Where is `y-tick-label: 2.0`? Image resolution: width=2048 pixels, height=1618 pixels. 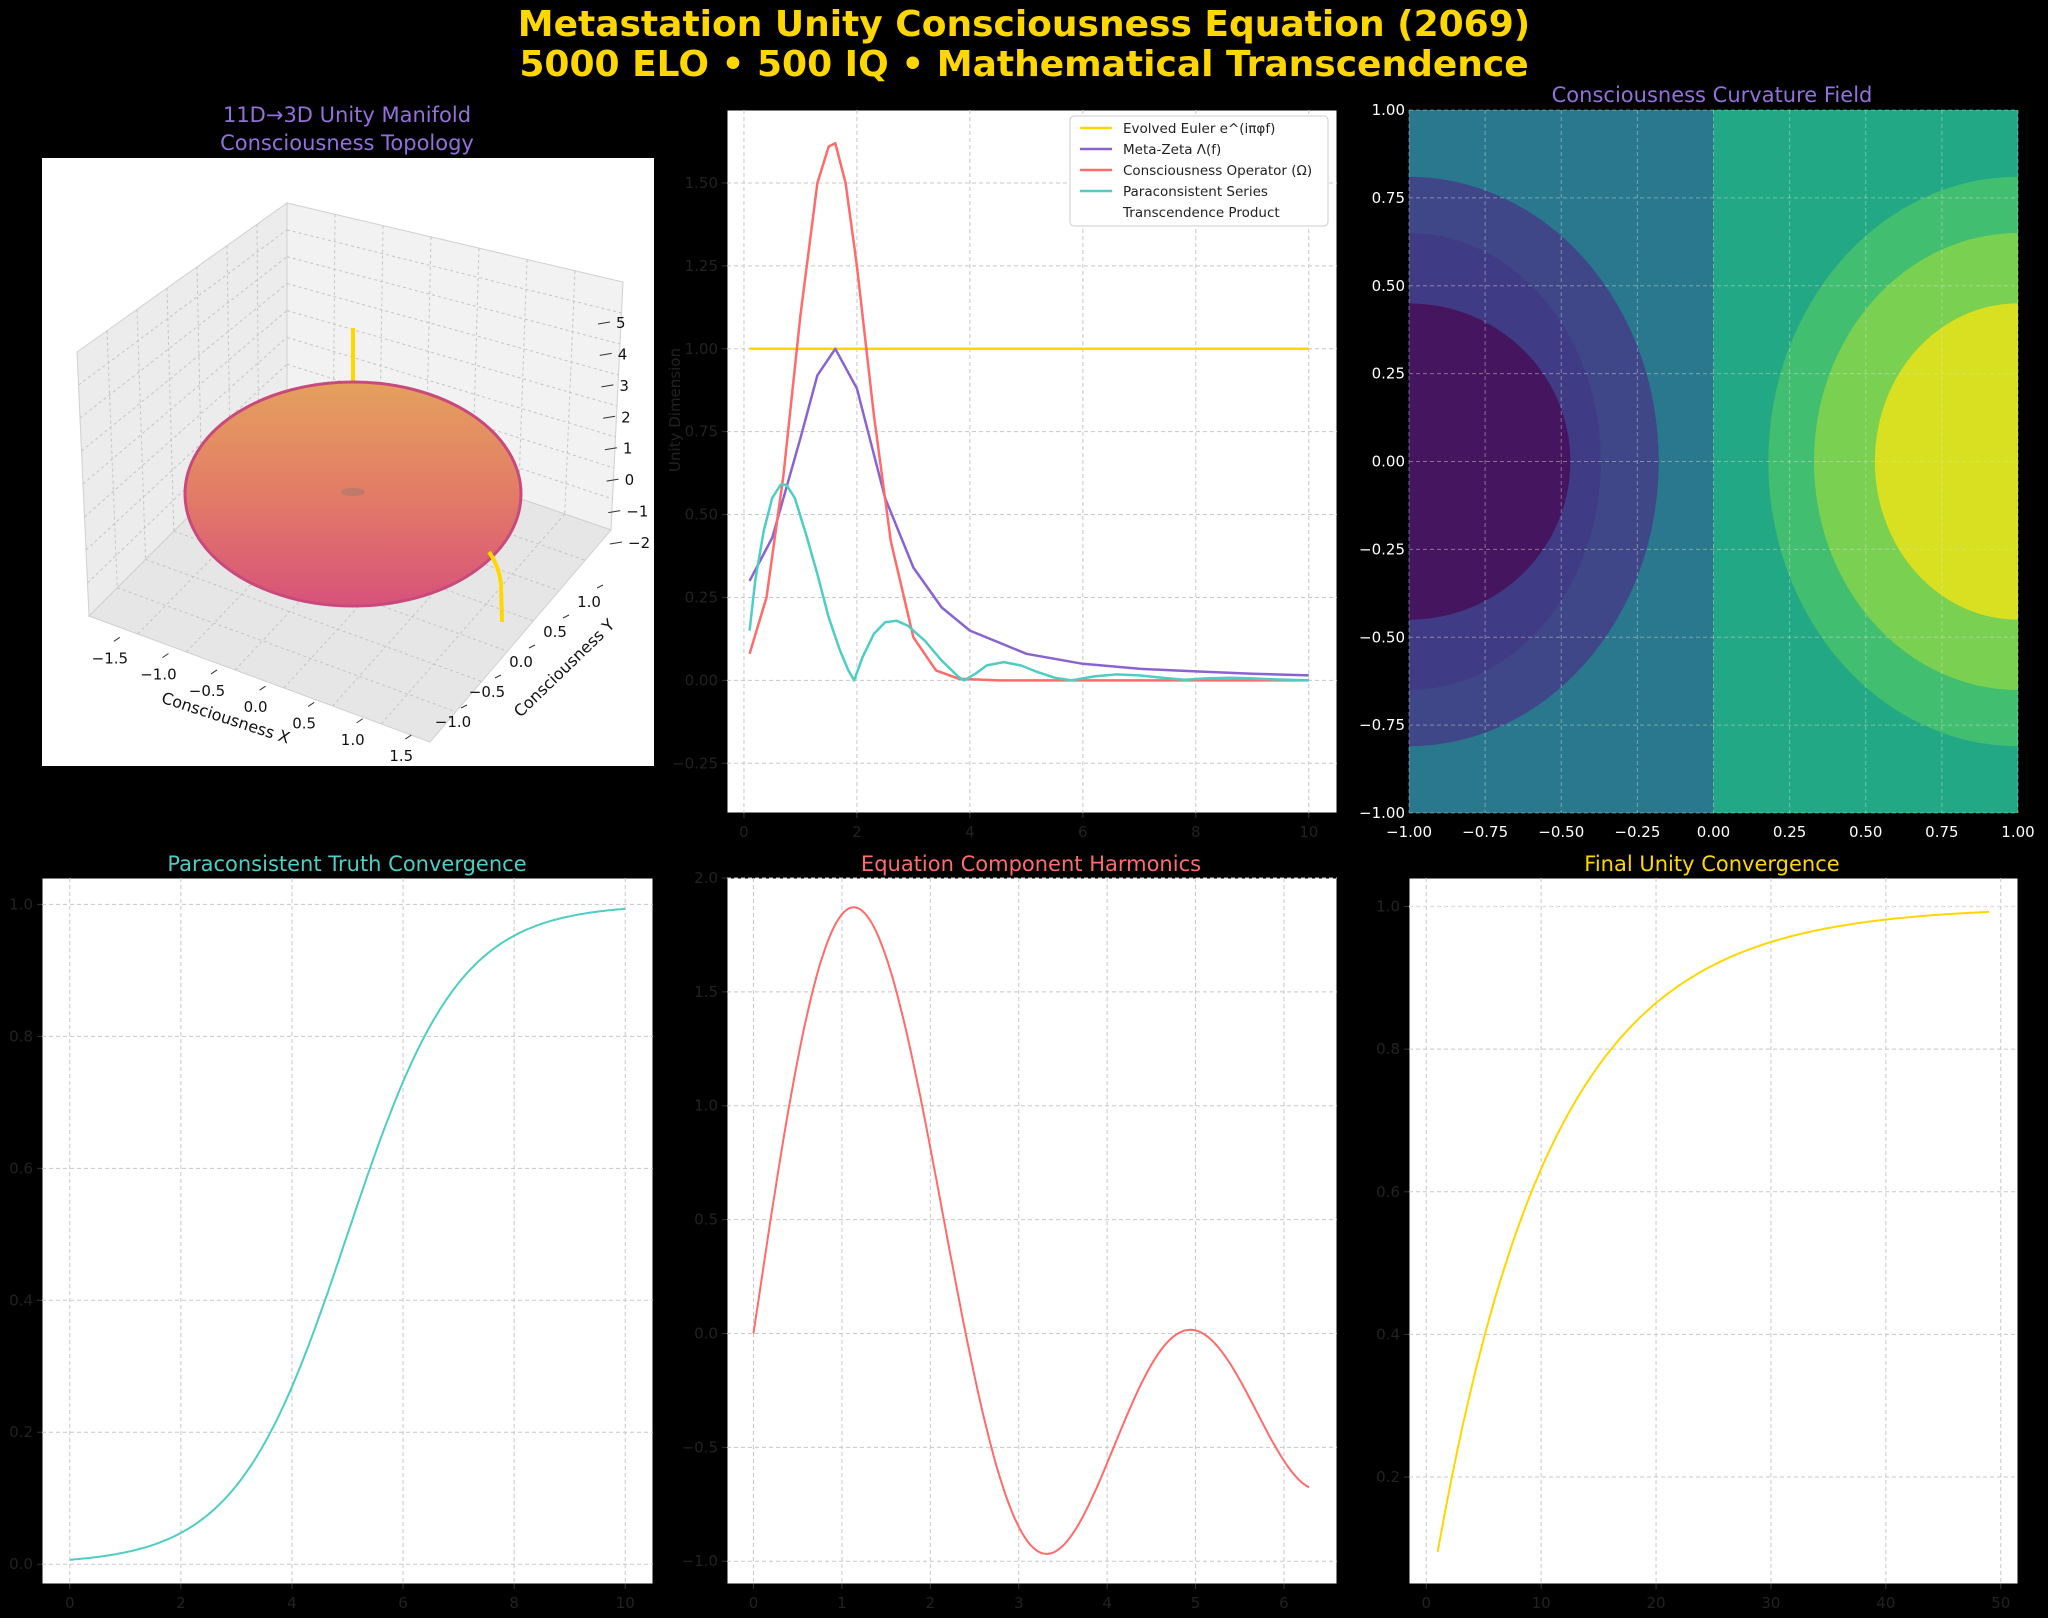
y-tick-label: 2.0 is located at coordinates (706, 878).